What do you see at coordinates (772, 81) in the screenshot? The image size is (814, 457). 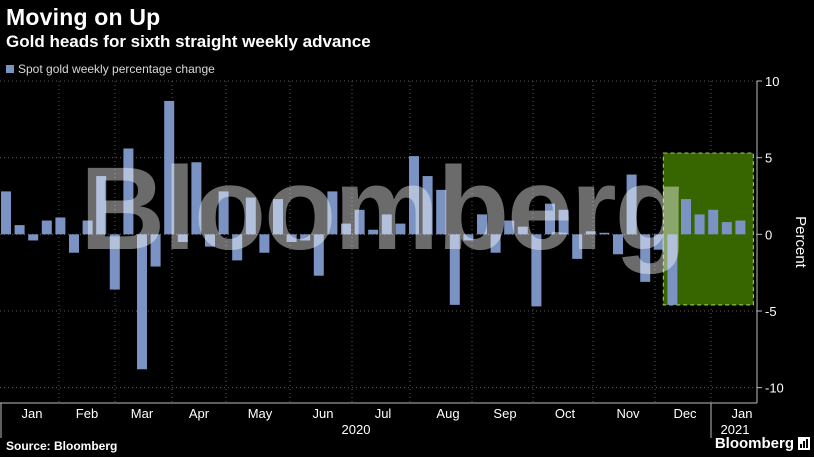 I see `y-tick-label: 10` at bounding box center [772, 81].